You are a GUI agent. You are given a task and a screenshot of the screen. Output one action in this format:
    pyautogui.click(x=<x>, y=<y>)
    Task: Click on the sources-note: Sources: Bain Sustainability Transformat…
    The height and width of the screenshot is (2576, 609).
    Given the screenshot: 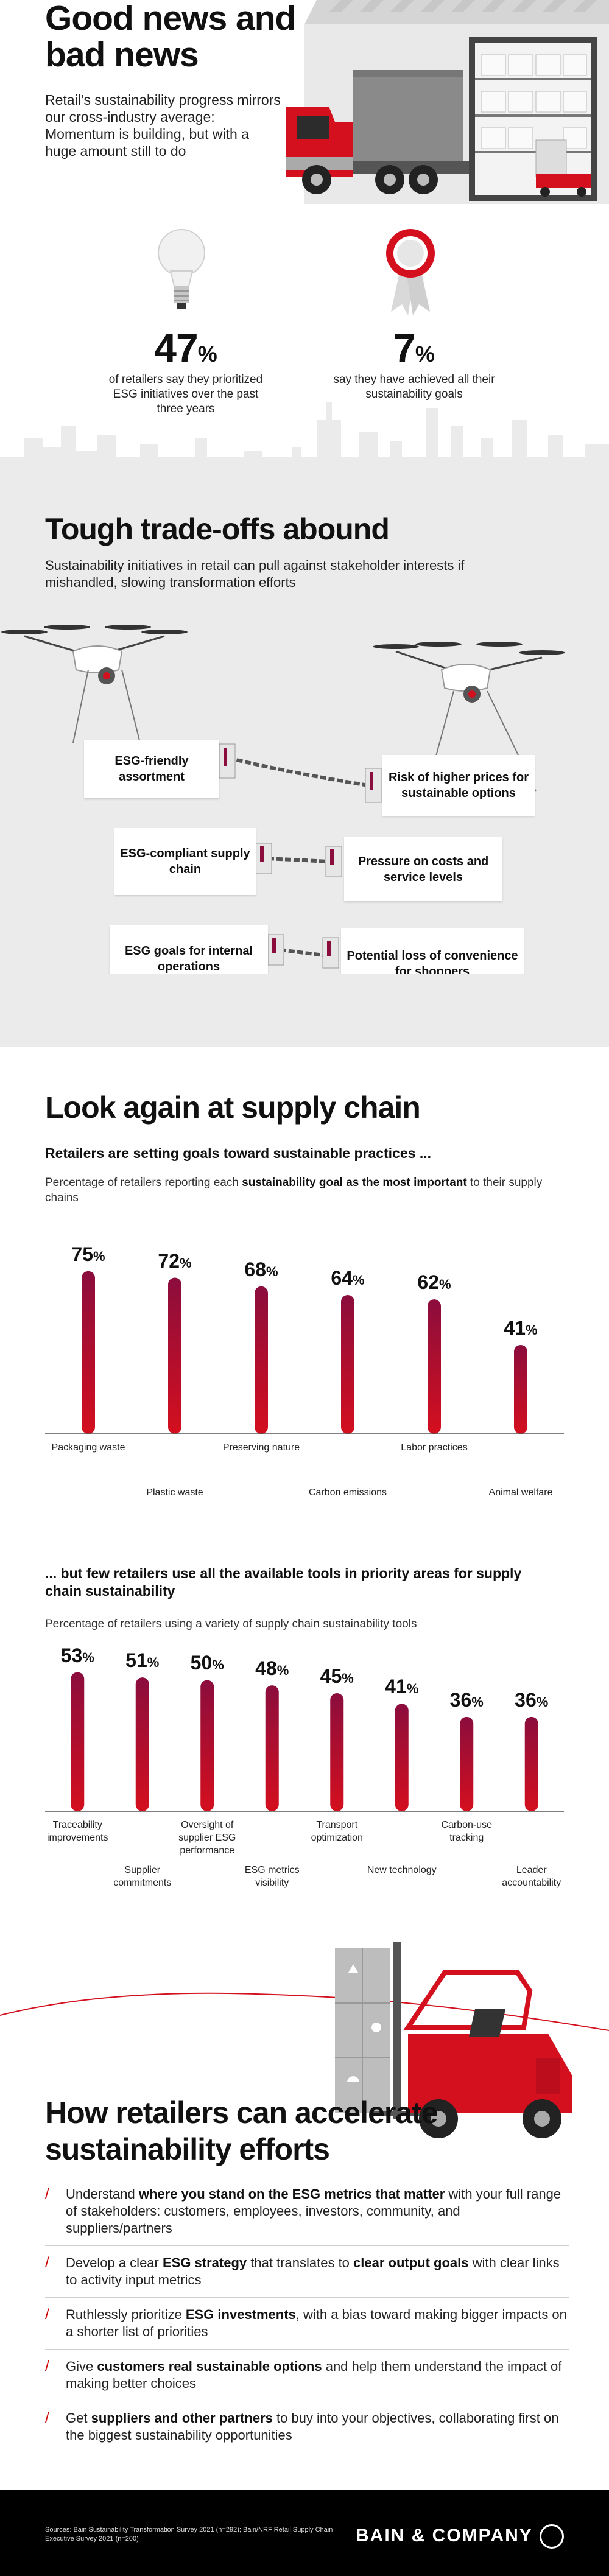 What is the action you would take?
    pyautogui.click(x=189, y=2534)
    